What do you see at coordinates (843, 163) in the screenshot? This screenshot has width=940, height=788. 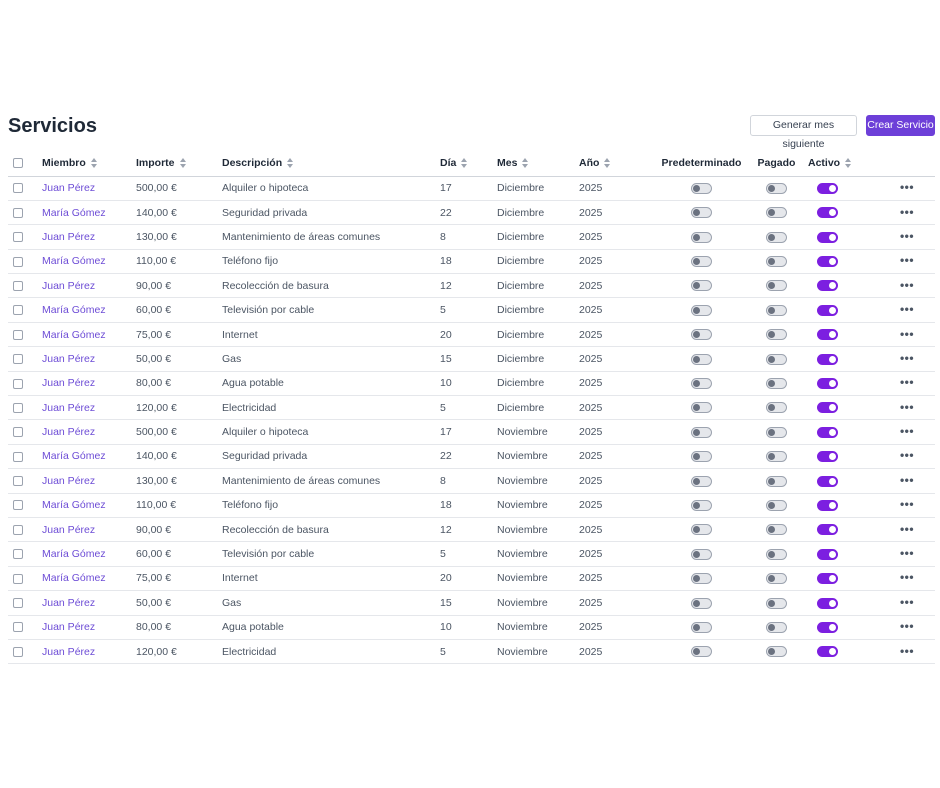 I see `column-active: Activo` at bounding box center [843, 163].